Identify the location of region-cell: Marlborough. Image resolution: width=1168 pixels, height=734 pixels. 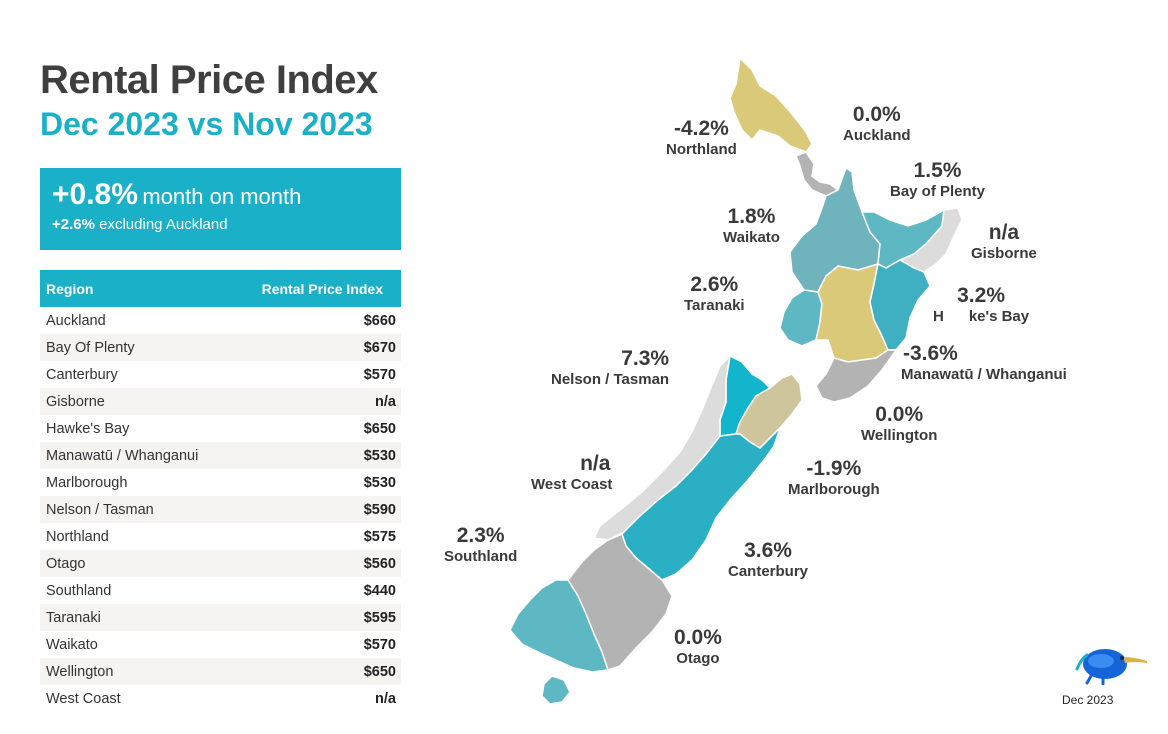
(87, 482).